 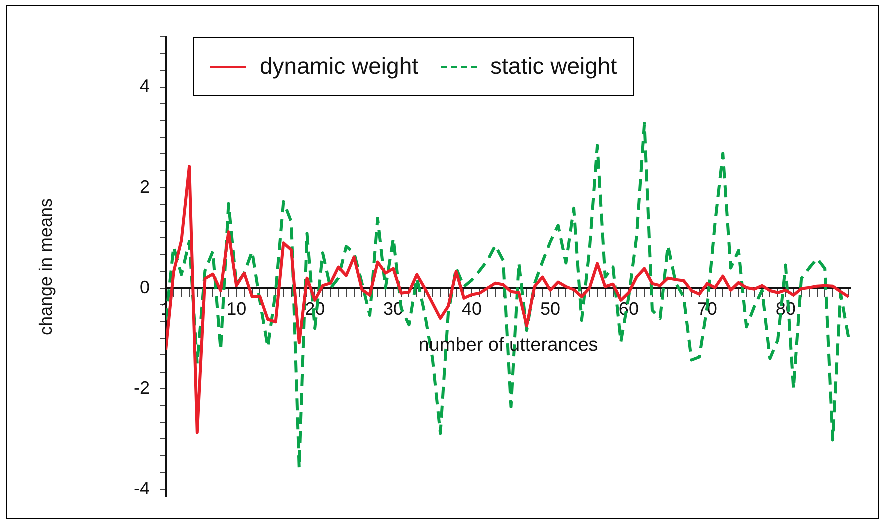 I want to click on y-tick-label: -2, so click(x=142, y=388).